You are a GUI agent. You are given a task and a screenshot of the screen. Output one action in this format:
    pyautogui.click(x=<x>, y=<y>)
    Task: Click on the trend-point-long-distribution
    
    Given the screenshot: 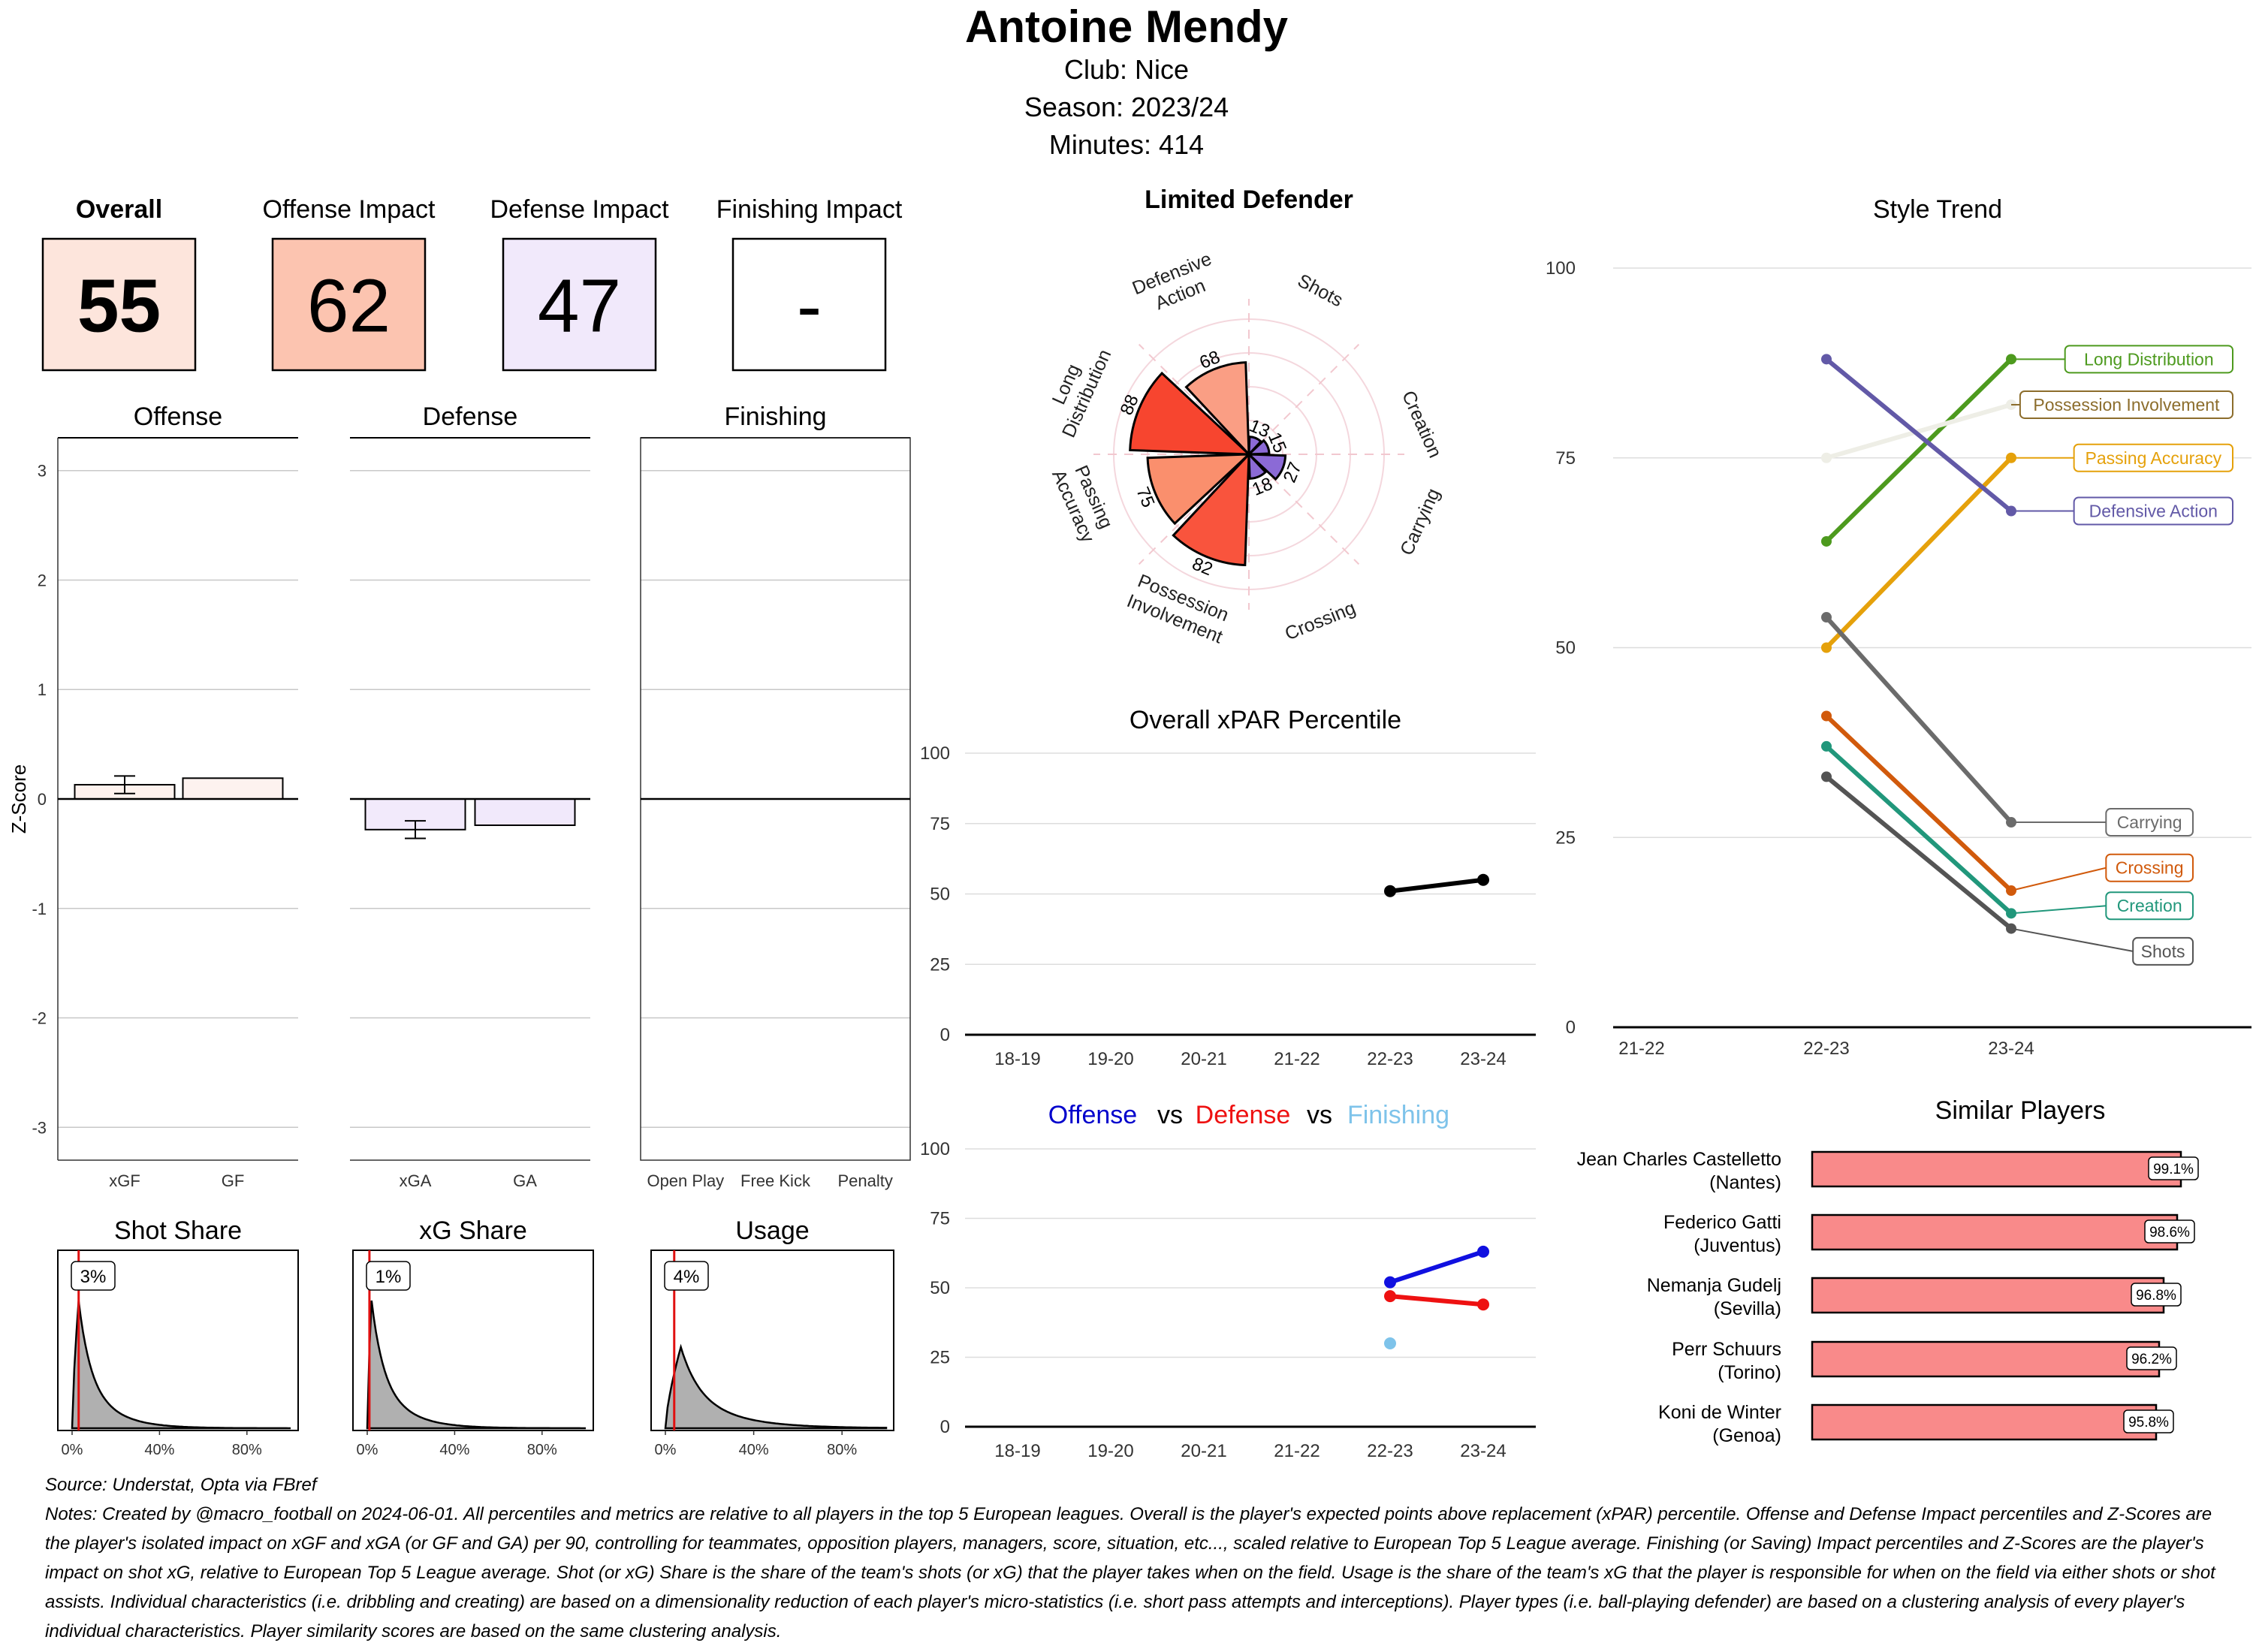 What is the action you would take?
    pyautogui.click(x=1827, y=541)
    